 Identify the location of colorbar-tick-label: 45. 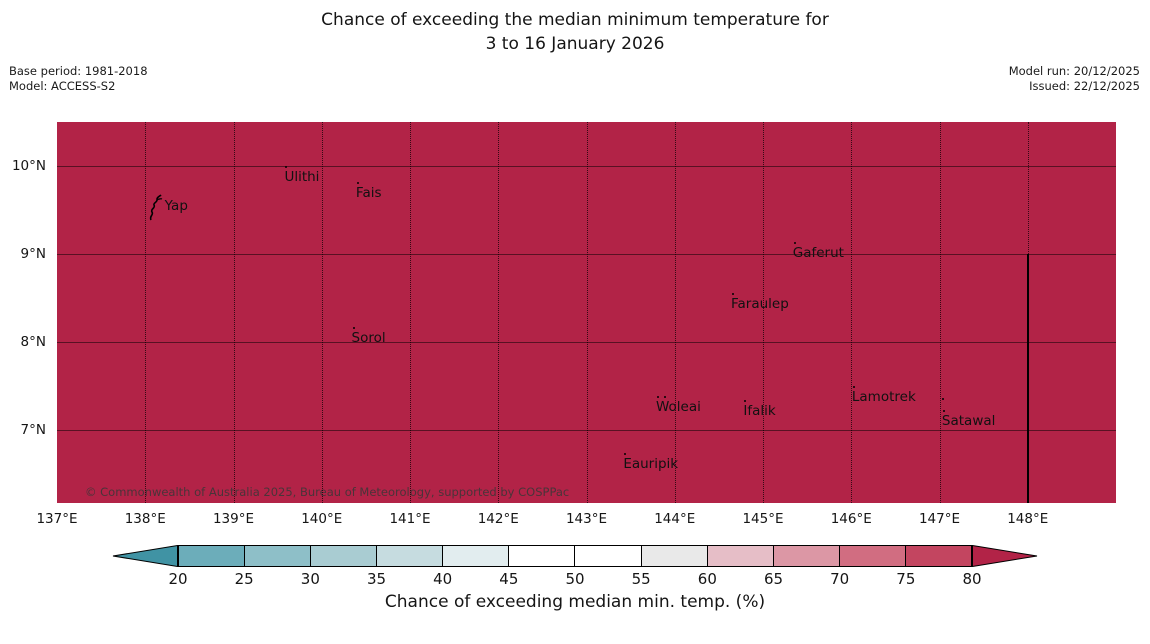
(509, 579).